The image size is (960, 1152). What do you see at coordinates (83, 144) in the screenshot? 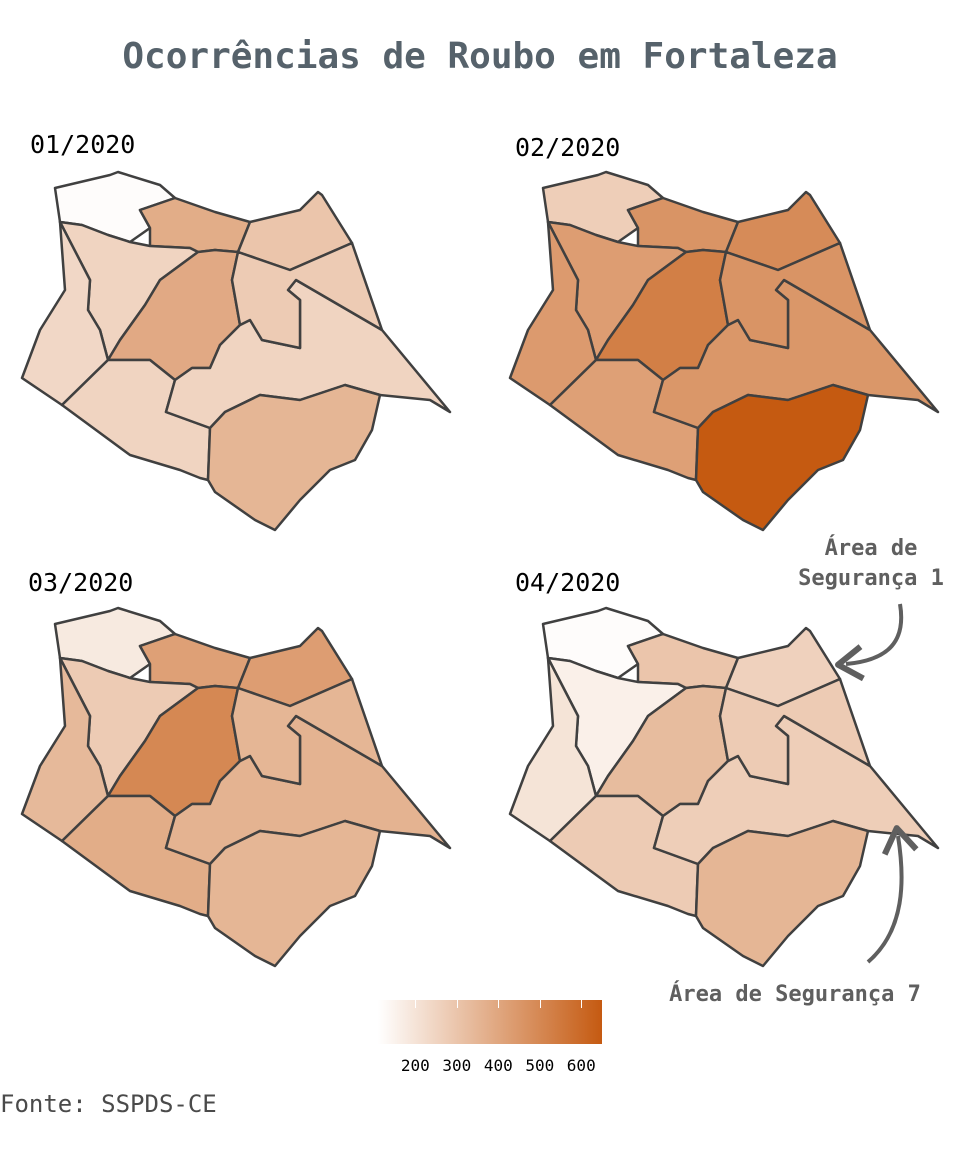
I see `panel-label-1: 01/2020` at bounding box center [83, 144].